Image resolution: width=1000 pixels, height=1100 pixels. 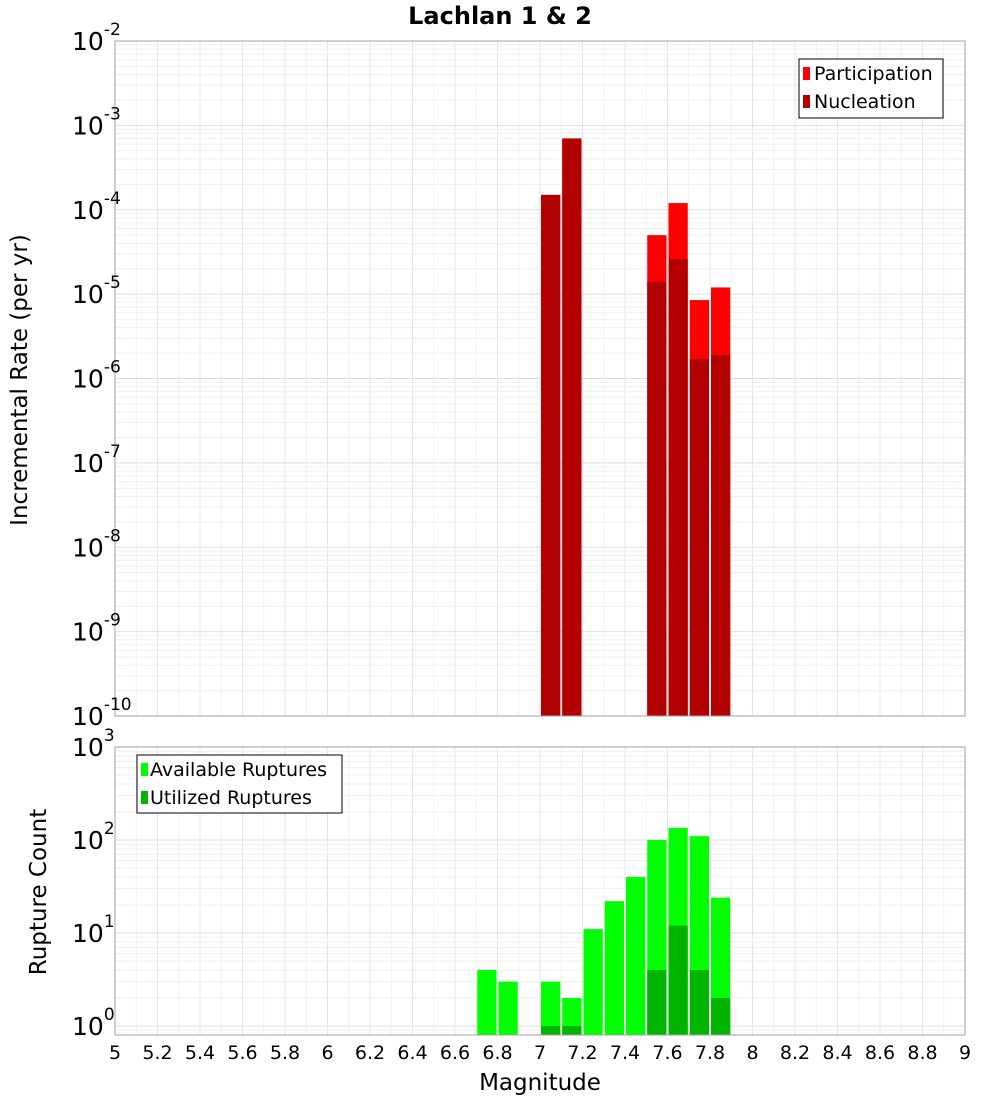 What do you see at coordinates (96, 38) in the screenshot?
I see `y-tick-label: 10⁻²` at bounding box center [96, 38].